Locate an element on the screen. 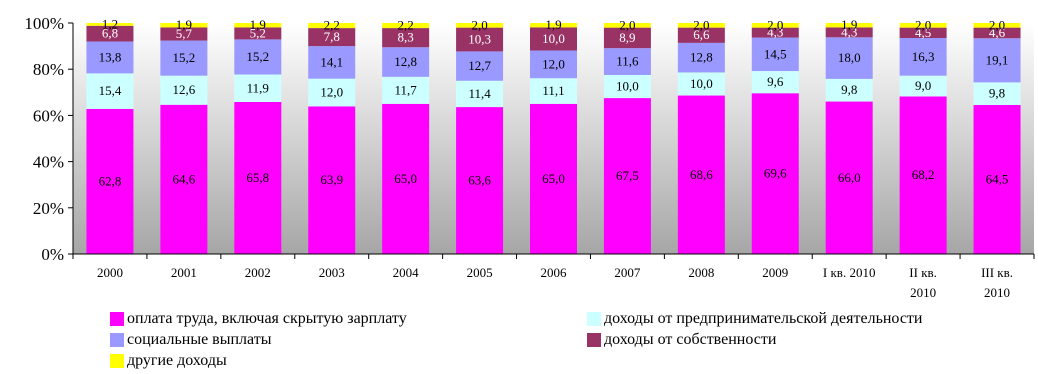 The height and width of the screenshot is (374, 1038). x-tick-label: 2004 is located at coordinates (406, 272).